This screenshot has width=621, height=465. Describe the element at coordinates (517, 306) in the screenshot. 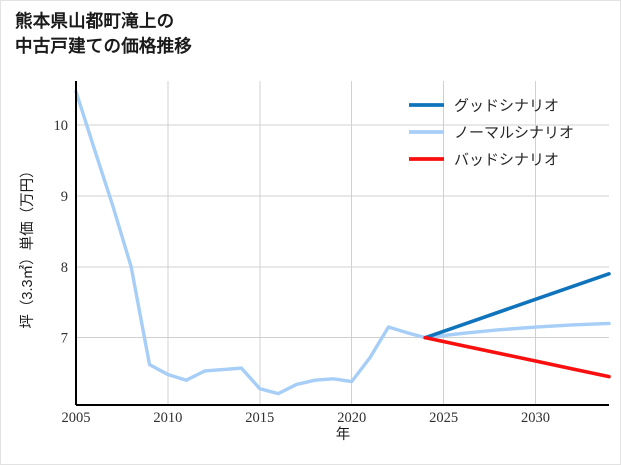

I see `series-line-グッドシナリオ` at that location.